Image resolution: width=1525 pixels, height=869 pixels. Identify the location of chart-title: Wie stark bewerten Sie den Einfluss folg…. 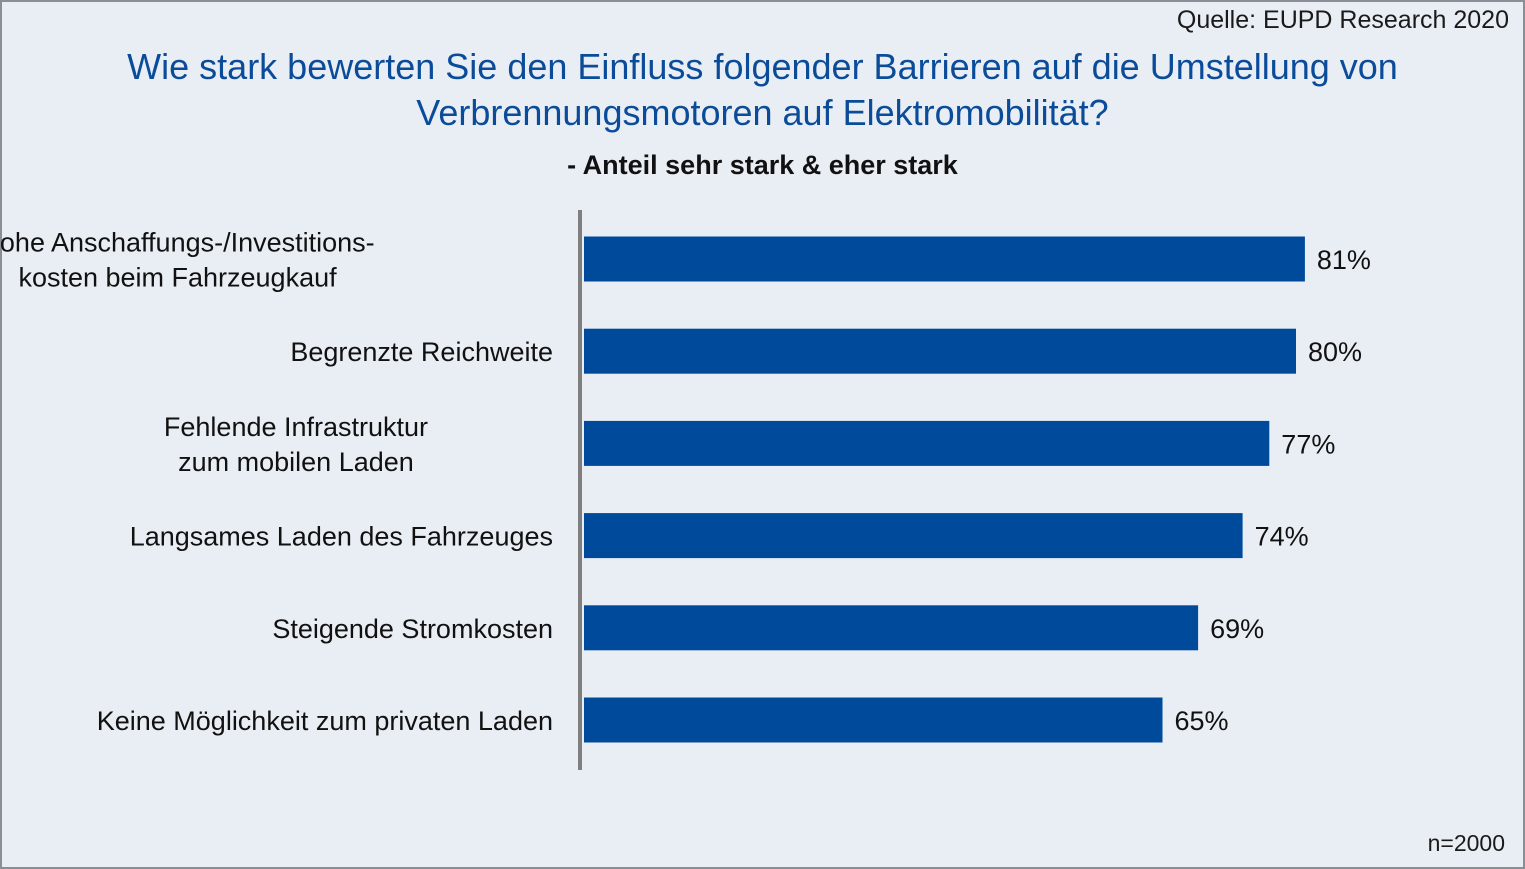
(762, 90).